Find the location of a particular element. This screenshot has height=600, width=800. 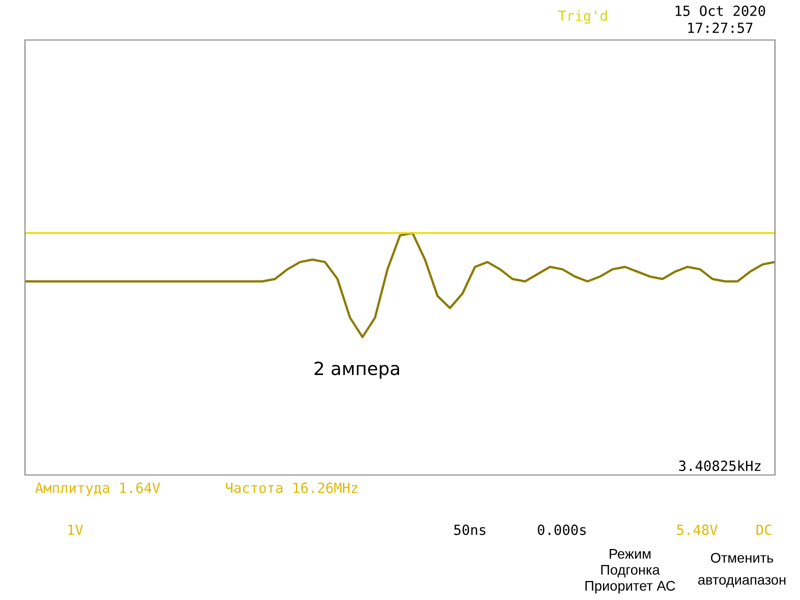

text: 50ns is located at coordinates (470, 530).